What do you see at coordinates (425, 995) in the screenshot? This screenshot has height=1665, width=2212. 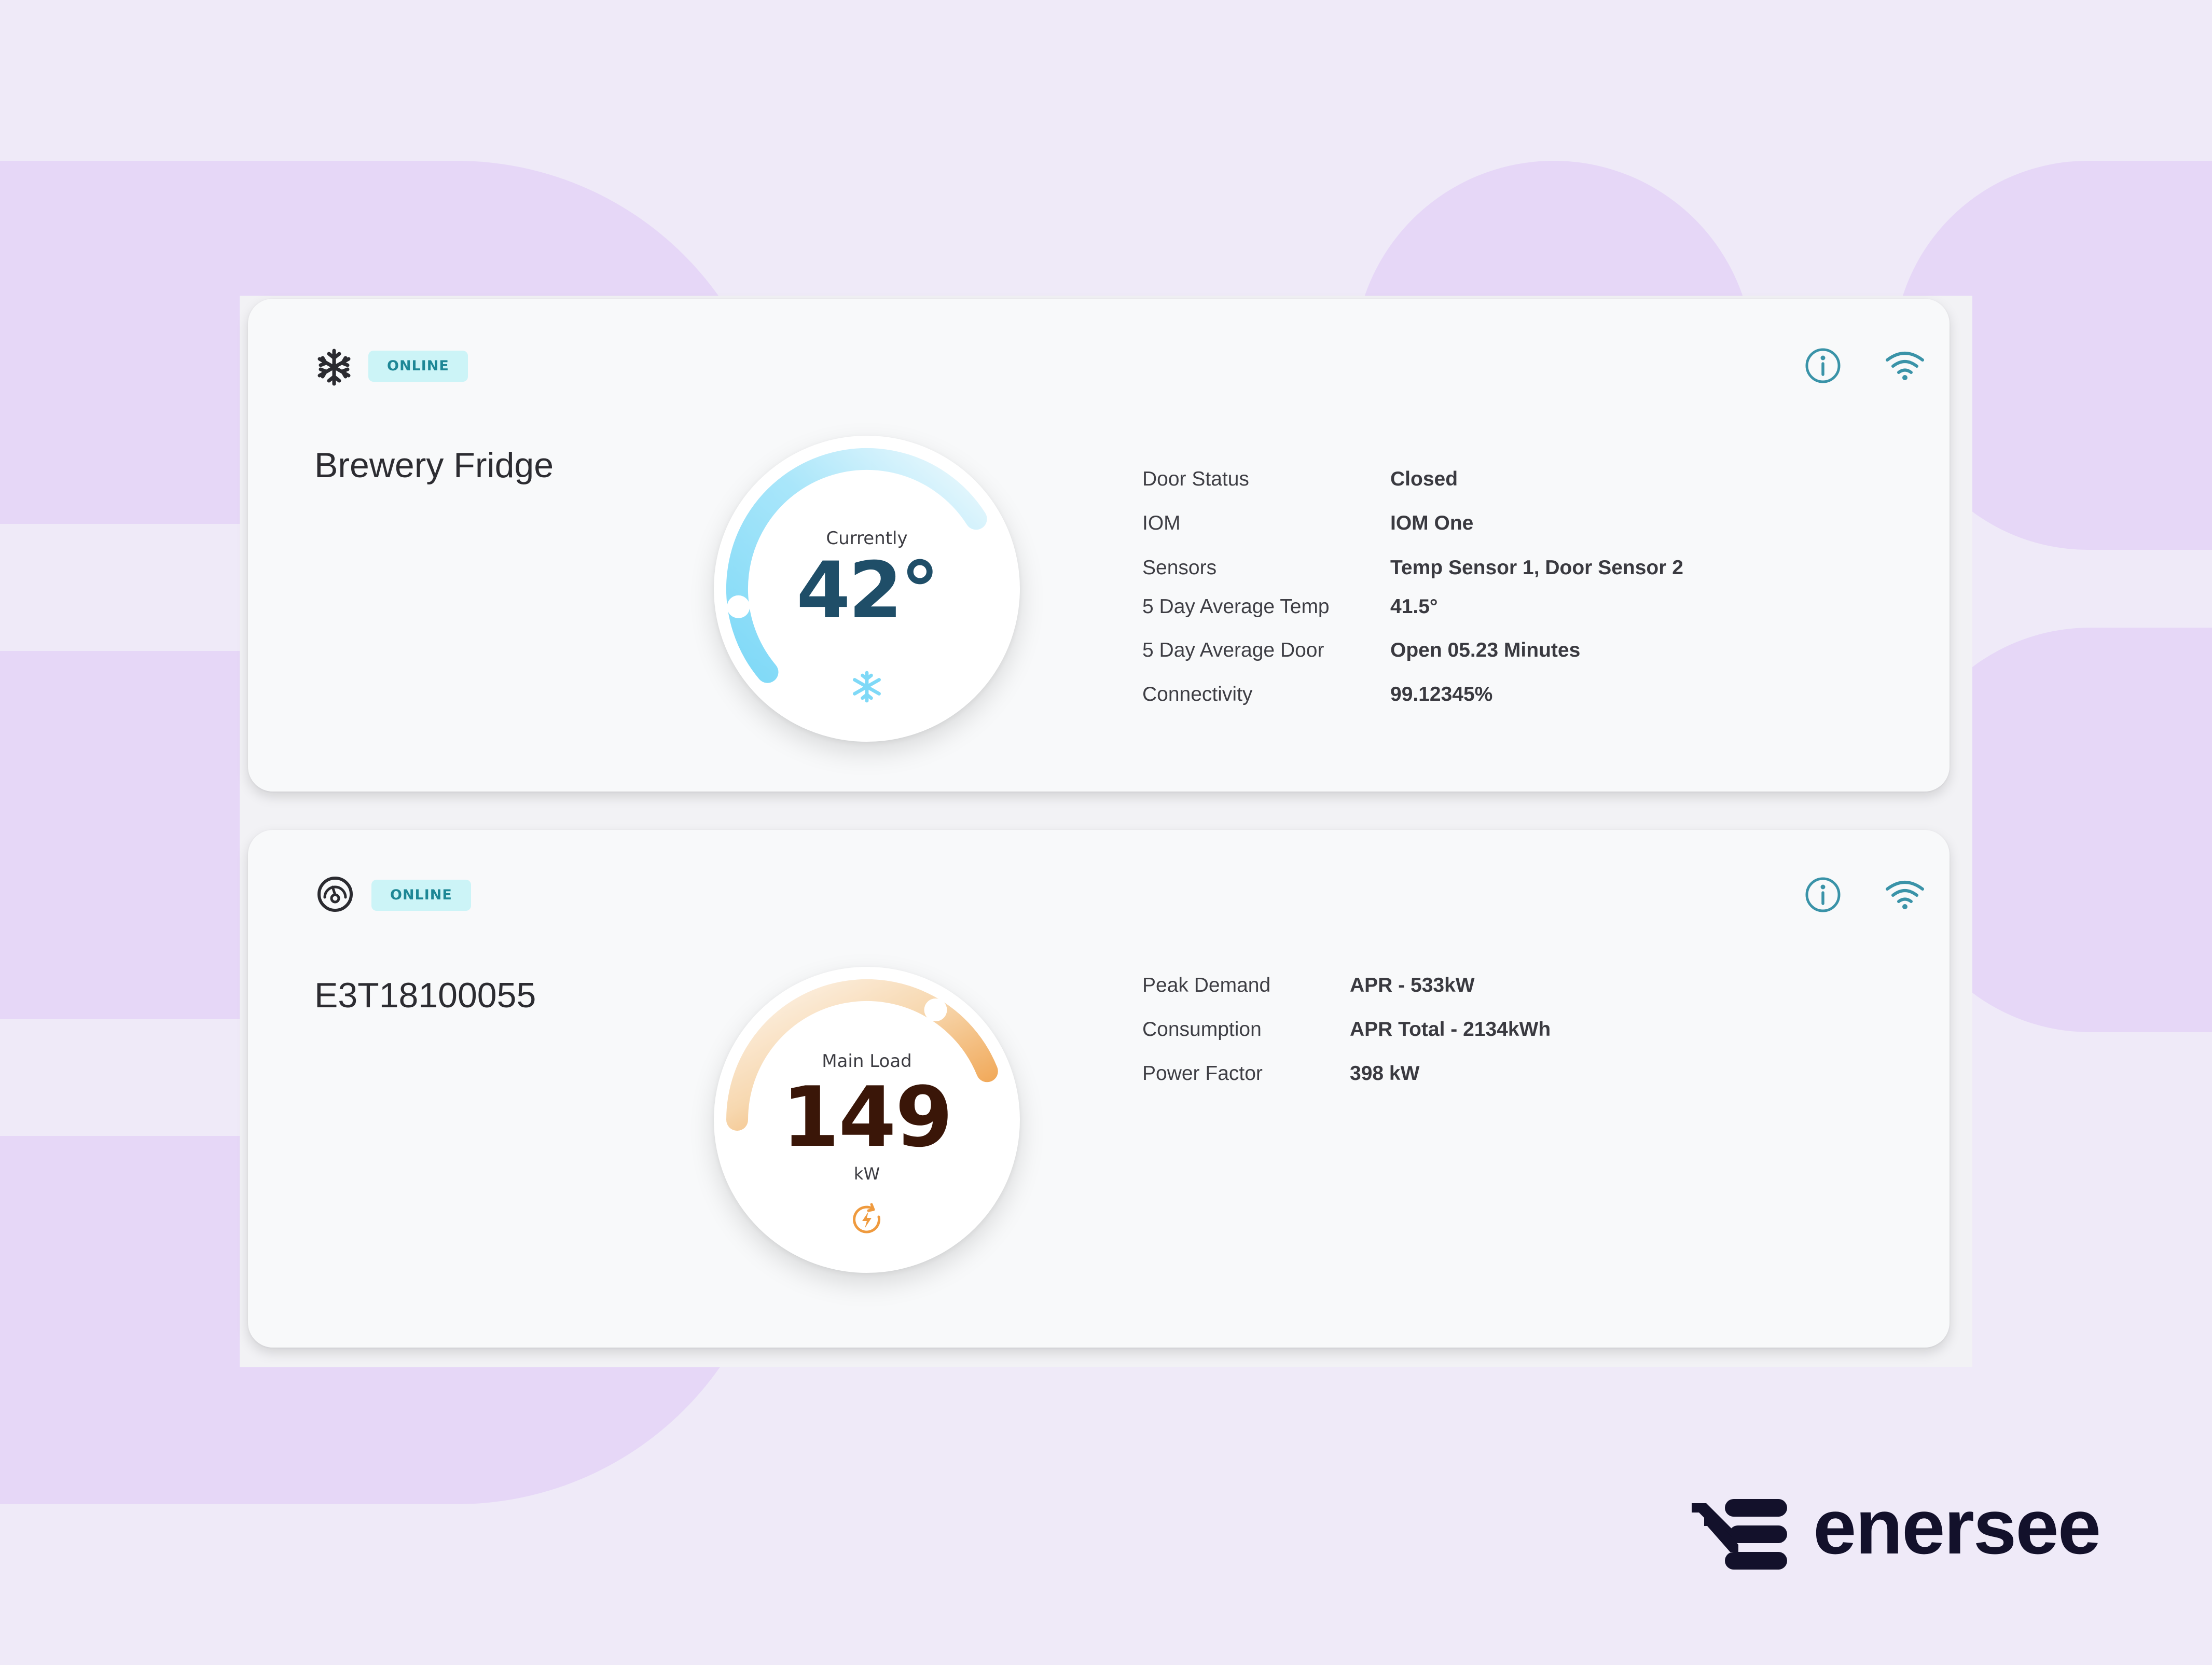 I see `device-name: E3T18100055` at bounding box center [425, 995].